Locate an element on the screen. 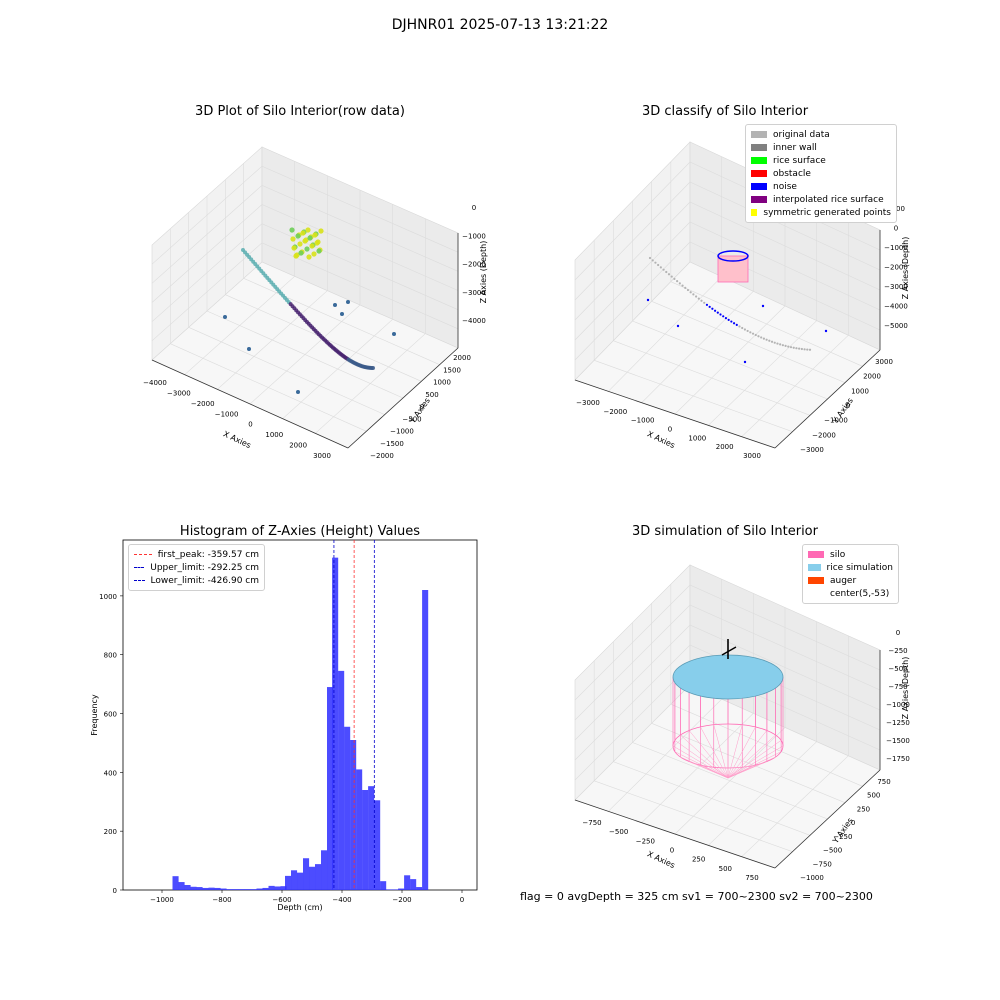 The width and height of the screenshot is (1000, 1000). x-tick-label: 500 is located at coordinates (725, 869).